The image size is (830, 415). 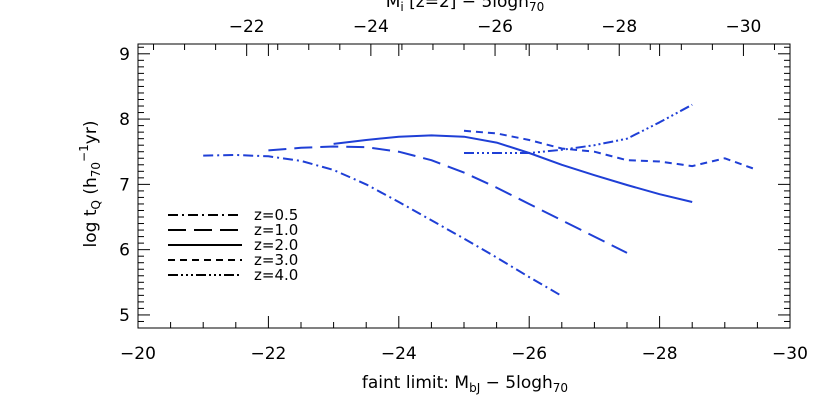 I want to click on top-x-axis-title: Mi [z=2] − 5logh70, so click(x=465, y=7).